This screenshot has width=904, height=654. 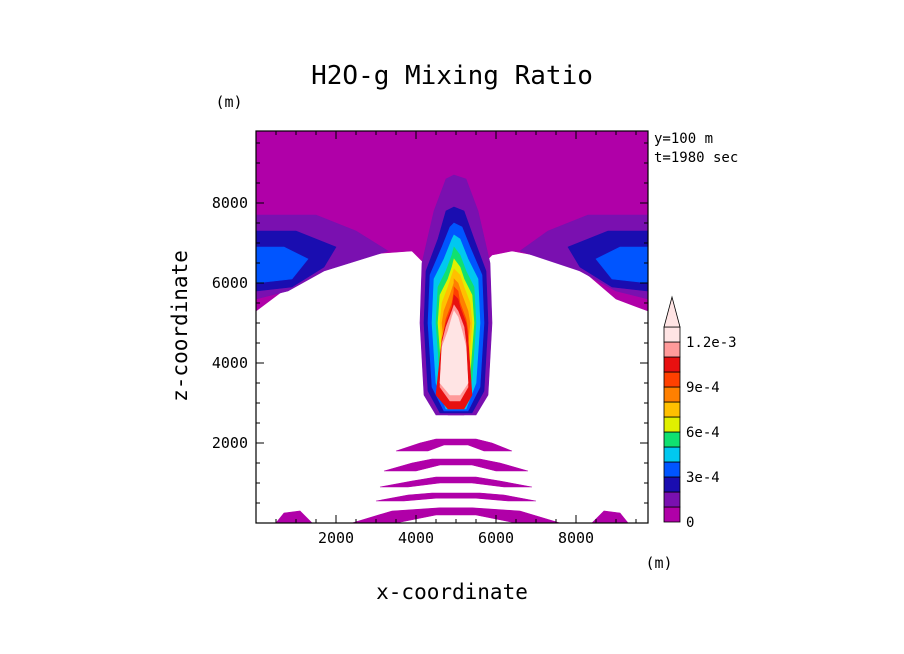 What do you see at coordinates (672, 311) in the screenshot?
I see `colorbar-overflow-arrow` at bounding box center [672, 311].